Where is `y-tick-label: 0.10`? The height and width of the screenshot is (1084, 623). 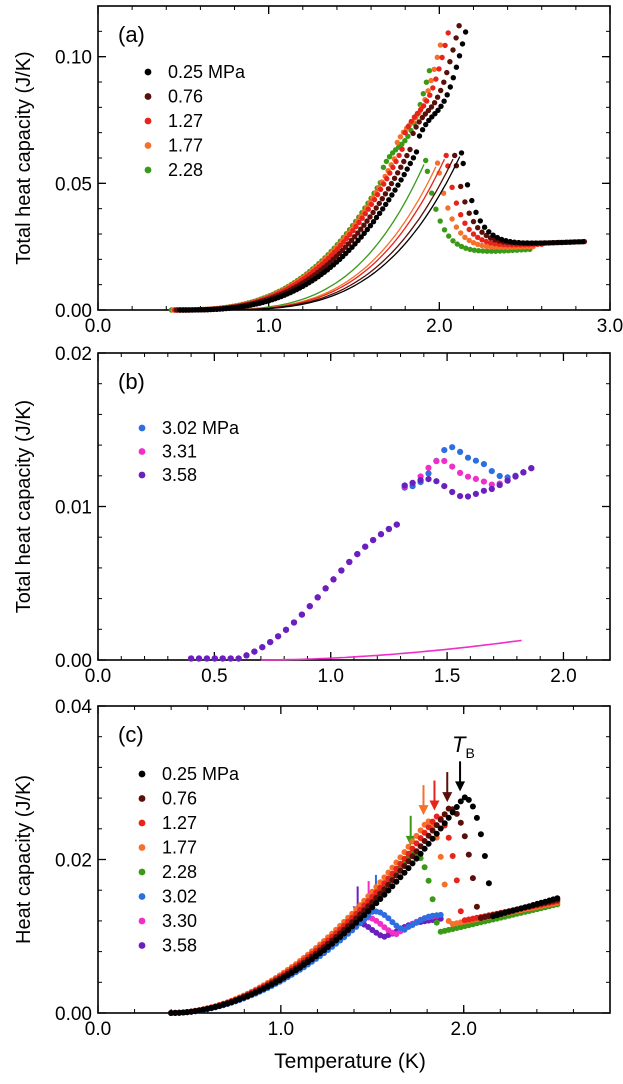 y-tick-label: 0.10 is located at coordinates (73, 58).